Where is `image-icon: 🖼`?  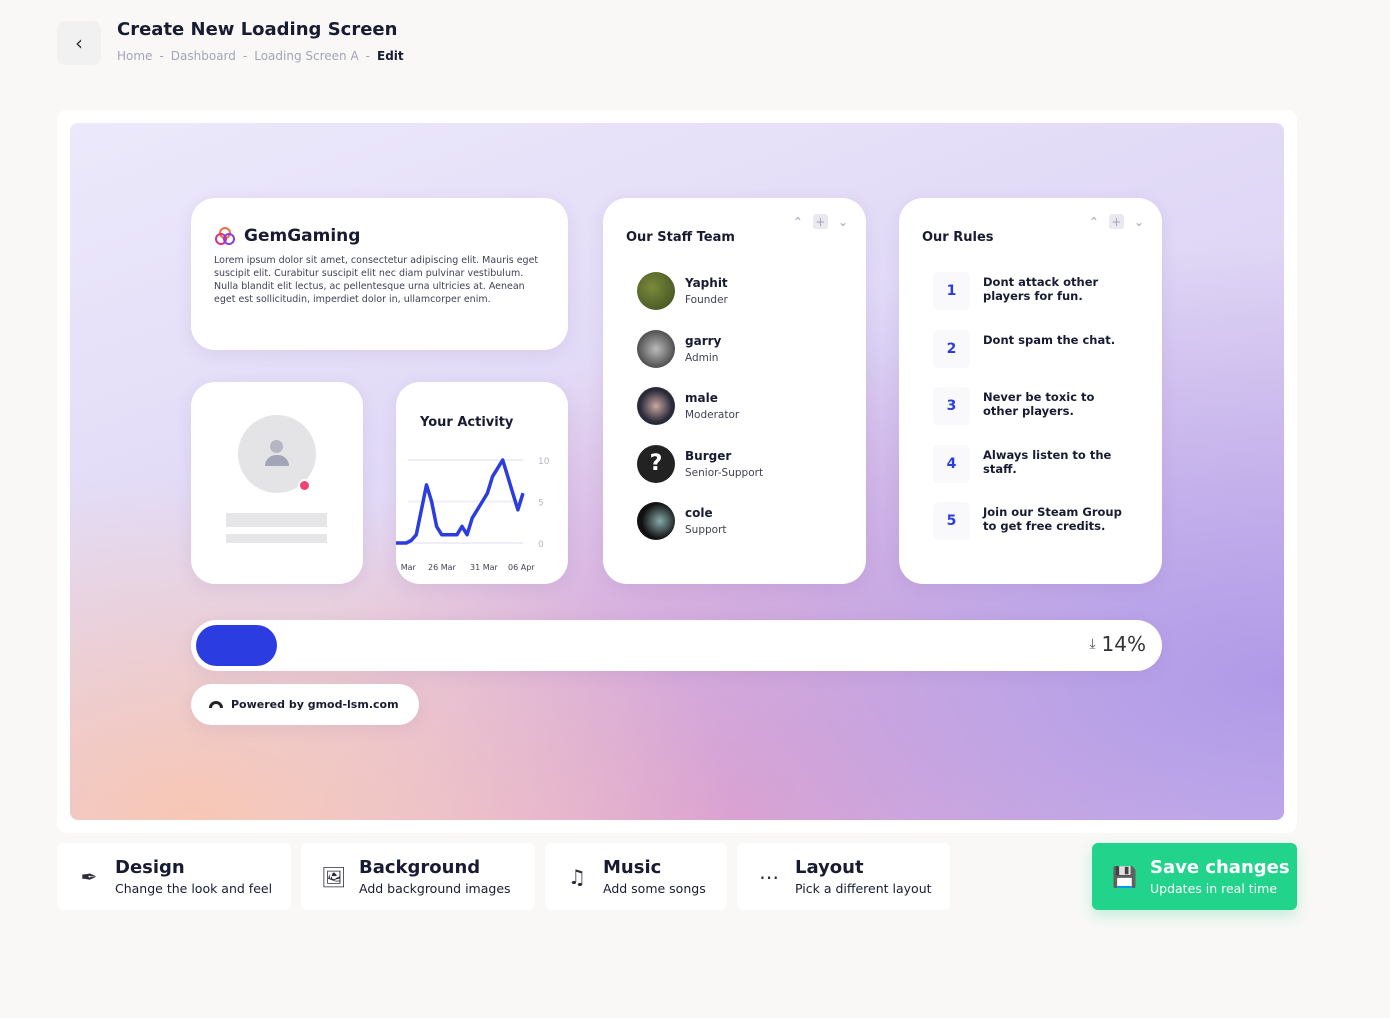 image-icon: 🖼 is located at coordinates (334, 876).